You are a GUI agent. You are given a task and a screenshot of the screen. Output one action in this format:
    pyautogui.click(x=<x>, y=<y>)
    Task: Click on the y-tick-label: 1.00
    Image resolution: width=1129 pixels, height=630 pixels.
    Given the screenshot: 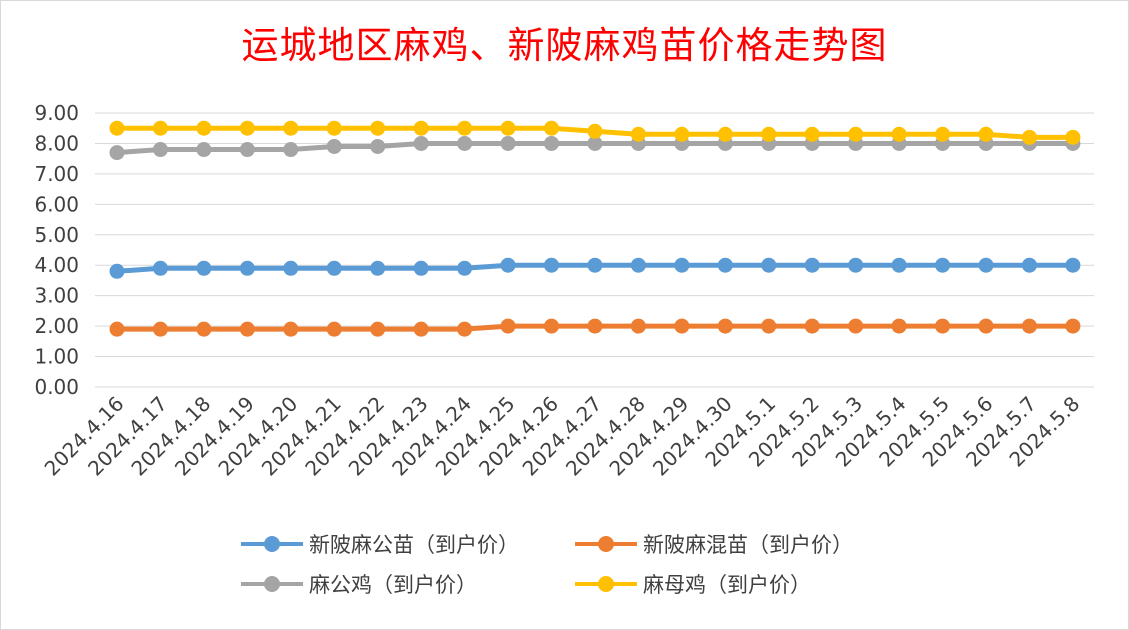 What is the action you would take?
    pyautogui.click(x=56, y=357)
    